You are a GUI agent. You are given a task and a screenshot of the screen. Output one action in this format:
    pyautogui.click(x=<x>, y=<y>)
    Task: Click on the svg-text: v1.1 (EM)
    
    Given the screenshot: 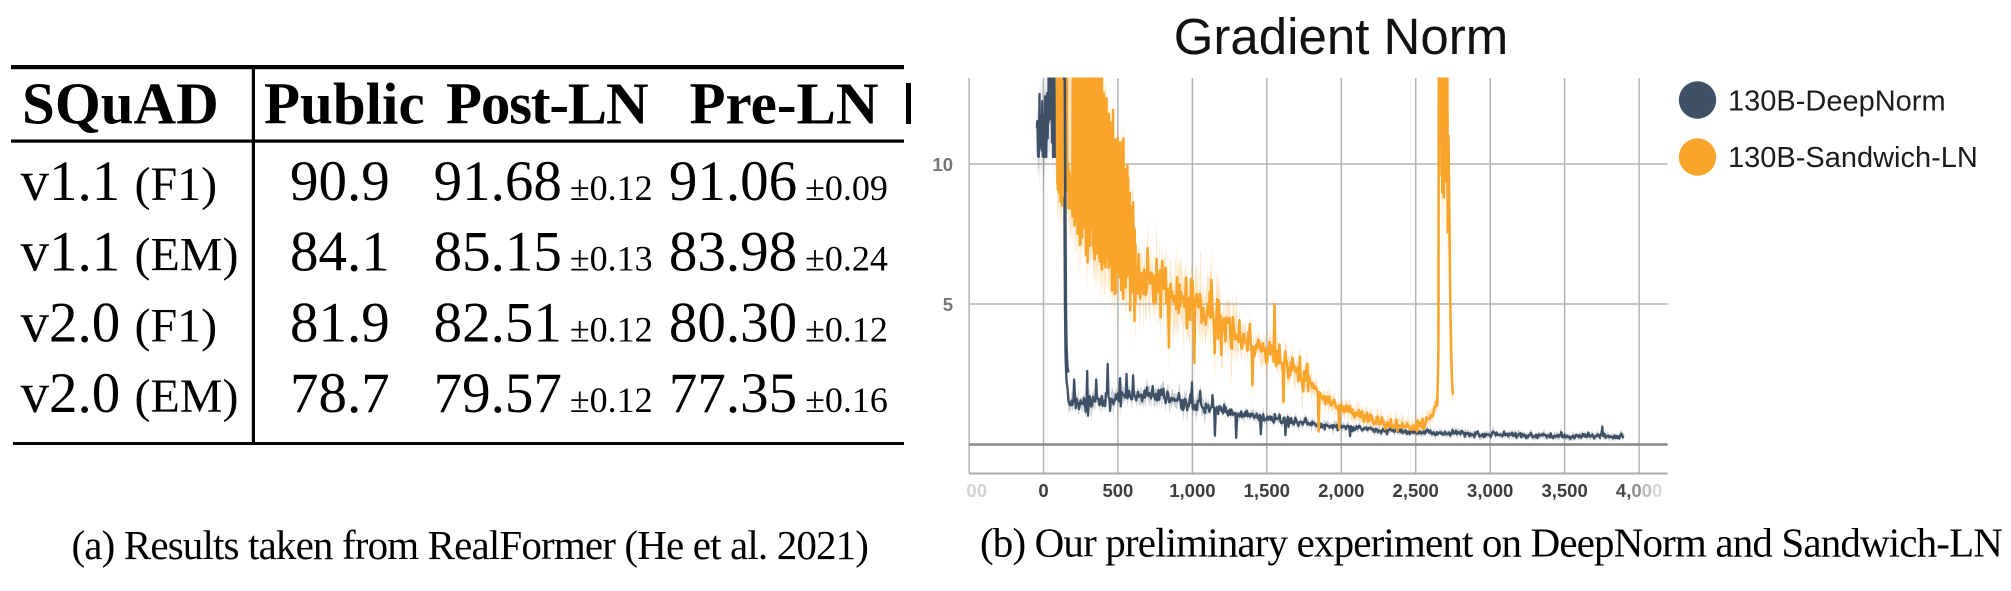 What is the action you would take?
    pyautogui.click(x=130, y=251)
    